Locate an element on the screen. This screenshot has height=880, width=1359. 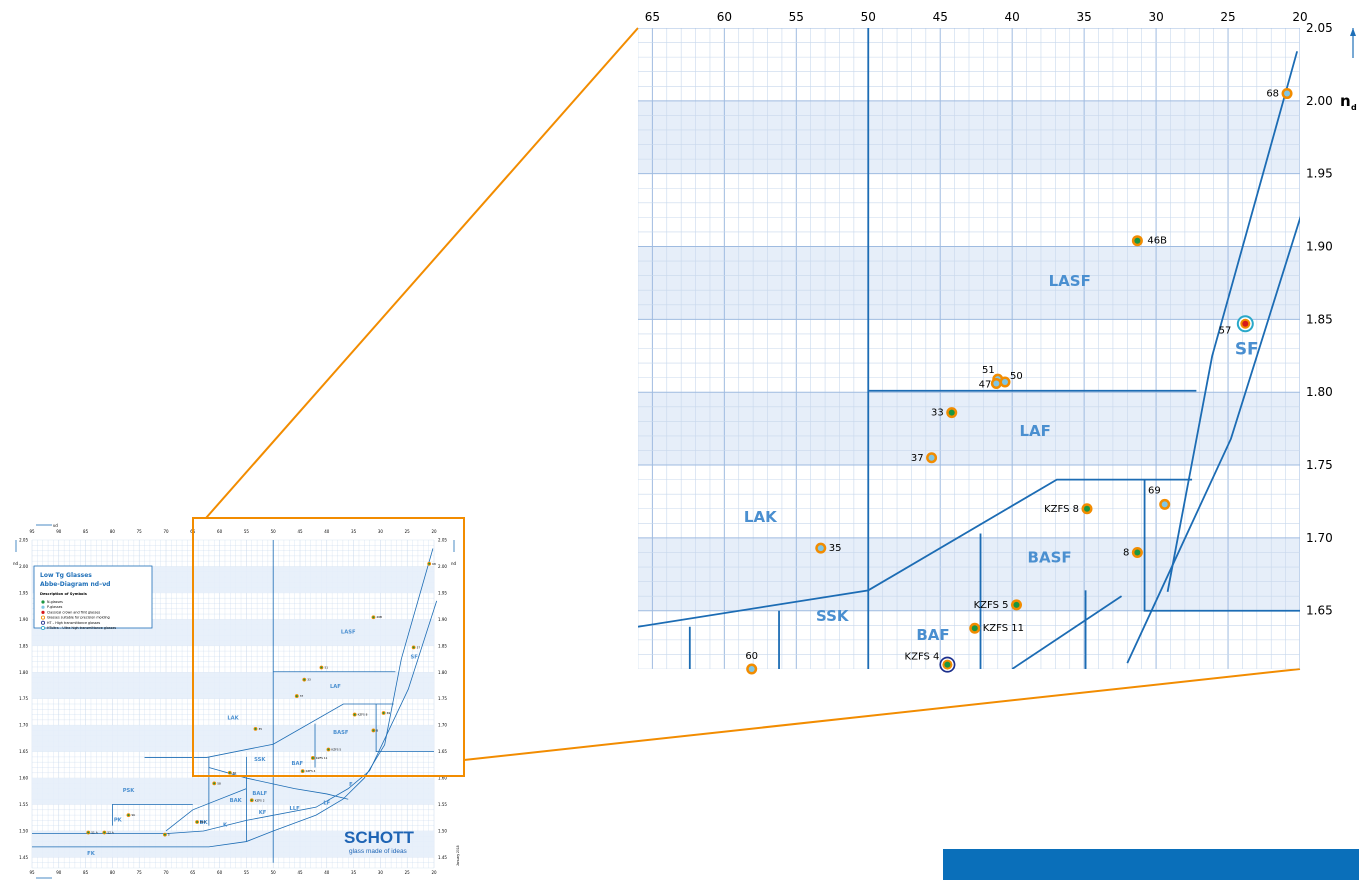
inset-point: 33 is located at coordinates (944, 413).